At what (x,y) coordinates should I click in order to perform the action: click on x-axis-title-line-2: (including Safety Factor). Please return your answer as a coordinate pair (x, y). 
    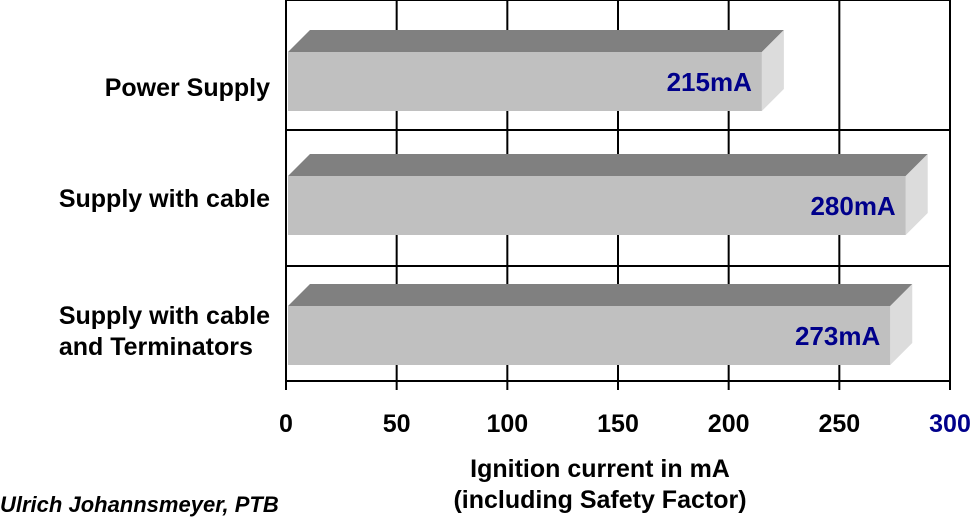
    Looking at the image, I should click on (600, 500).